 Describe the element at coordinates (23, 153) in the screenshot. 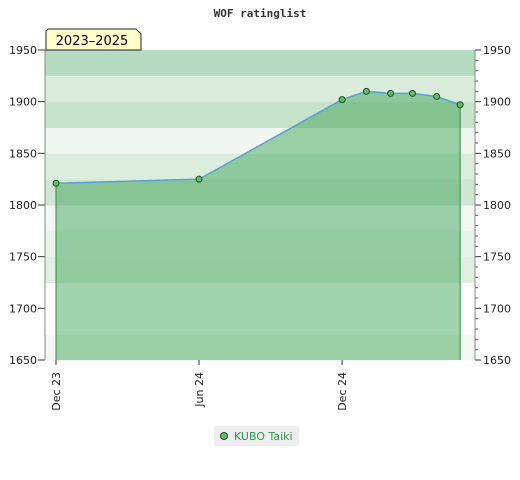

I see `y-tick-label-left: 1850` at that location.